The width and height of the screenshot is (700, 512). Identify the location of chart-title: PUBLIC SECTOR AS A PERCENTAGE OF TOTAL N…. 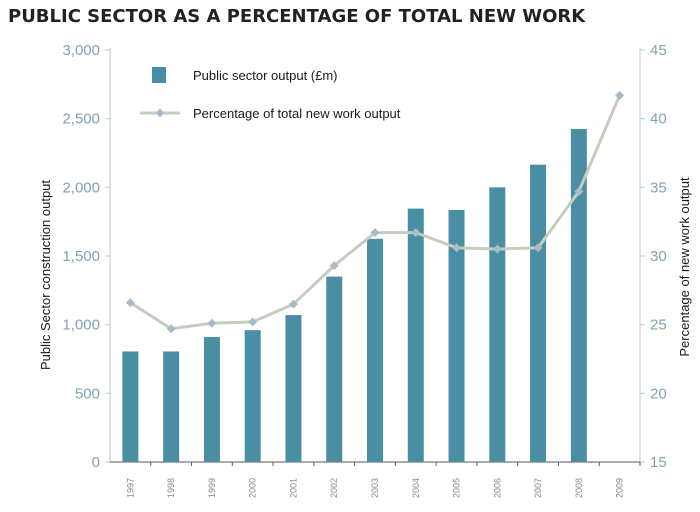
(297, 16).